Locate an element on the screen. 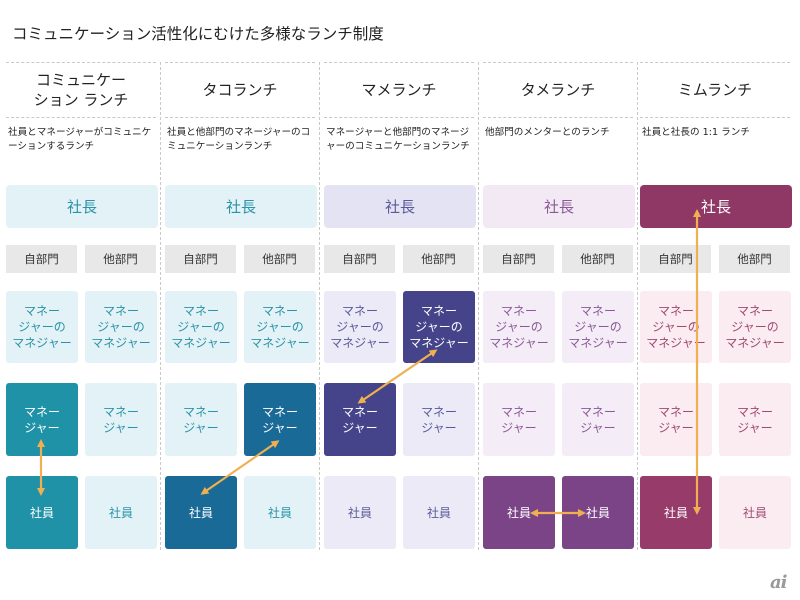 This screenshot has height=600, width=800. column-title: マメランチ is located at coordinates (399, 90).